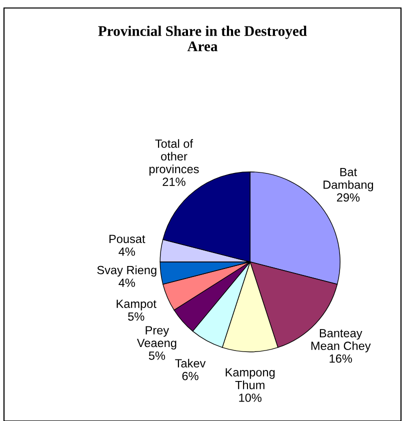 Image resolution: width=405 pixels, height=421 pixels. What do you see at coordinates (202, 39) in the screenshot?
I see `chart-title: Provincial Share in the Destroyed Area` at bounding box center [202, 39].